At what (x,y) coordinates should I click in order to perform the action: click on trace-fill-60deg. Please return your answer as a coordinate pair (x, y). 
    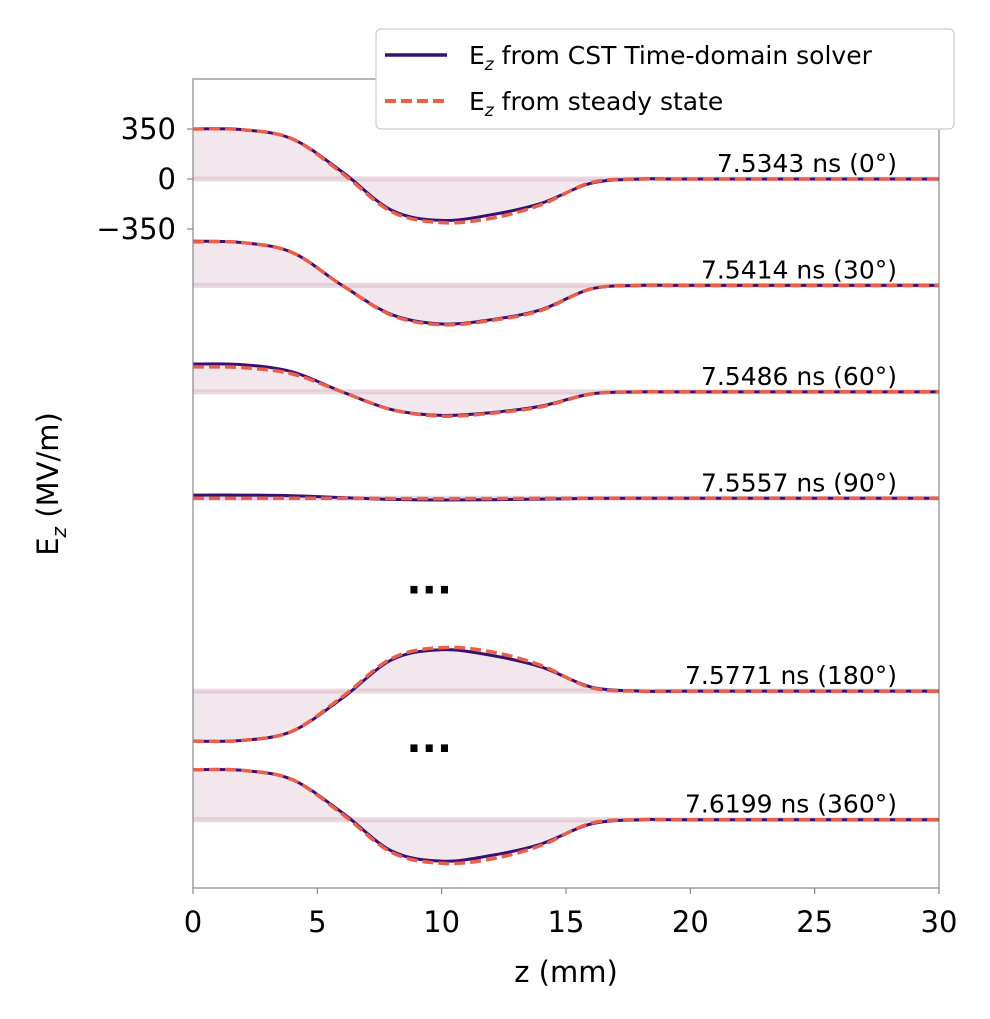
    Looking at the image, I should click on (566, 389).